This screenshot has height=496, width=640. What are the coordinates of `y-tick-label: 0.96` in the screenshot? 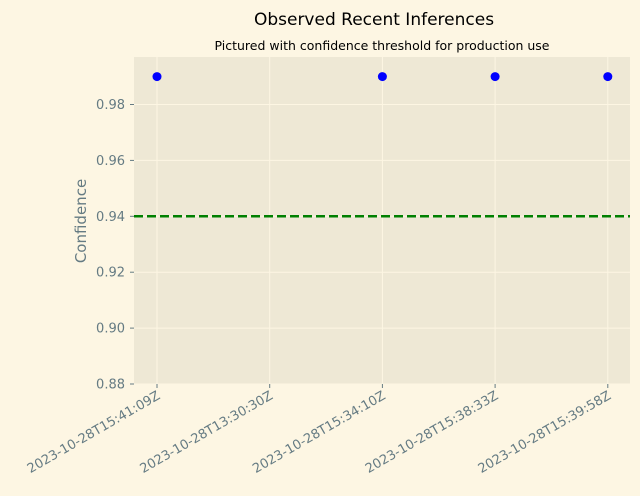 It's located at (110, 161).